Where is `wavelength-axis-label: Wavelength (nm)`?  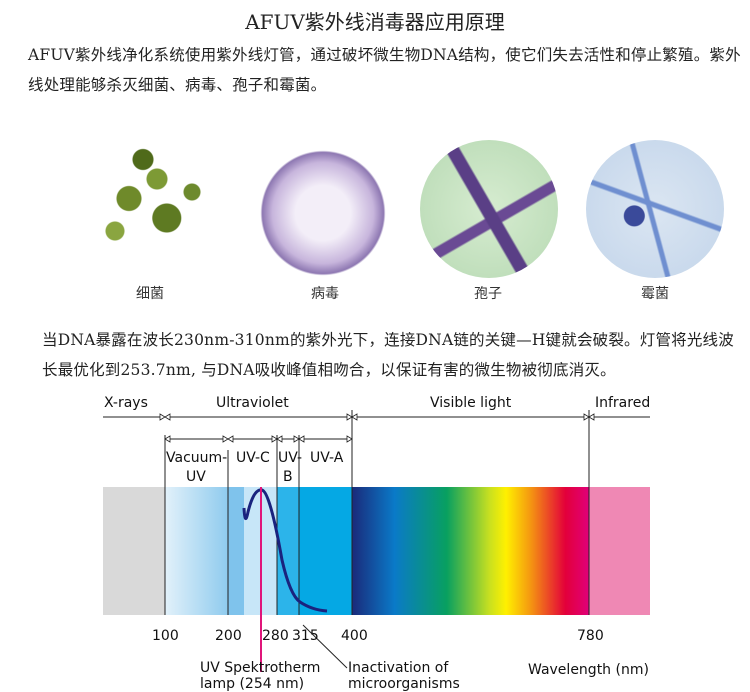 wavelength-axis-label: Wavelength (nm) is located at coordinates (588, 670).